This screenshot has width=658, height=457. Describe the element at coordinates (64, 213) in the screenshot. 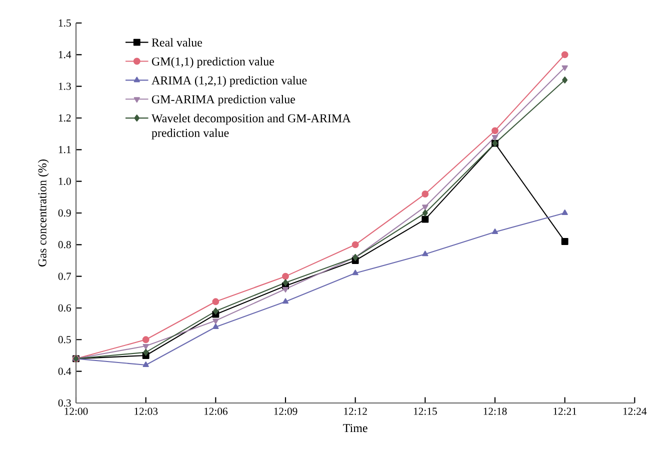

I see `y-tick-label: 0.9` at that location.